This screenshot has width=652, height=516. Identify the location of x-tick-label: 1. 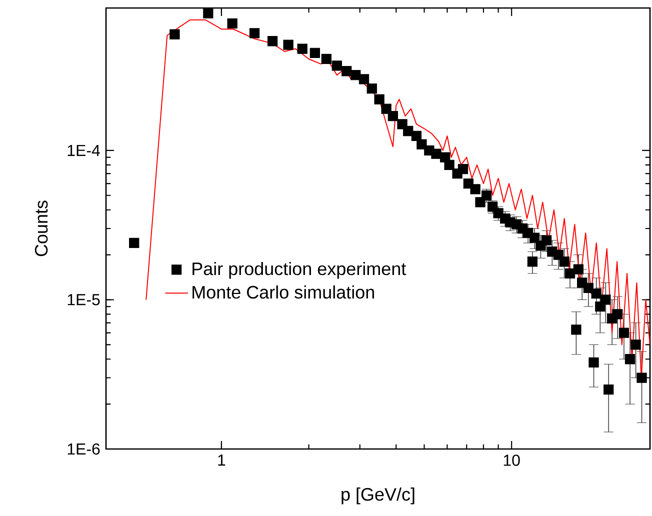
(222, 460).